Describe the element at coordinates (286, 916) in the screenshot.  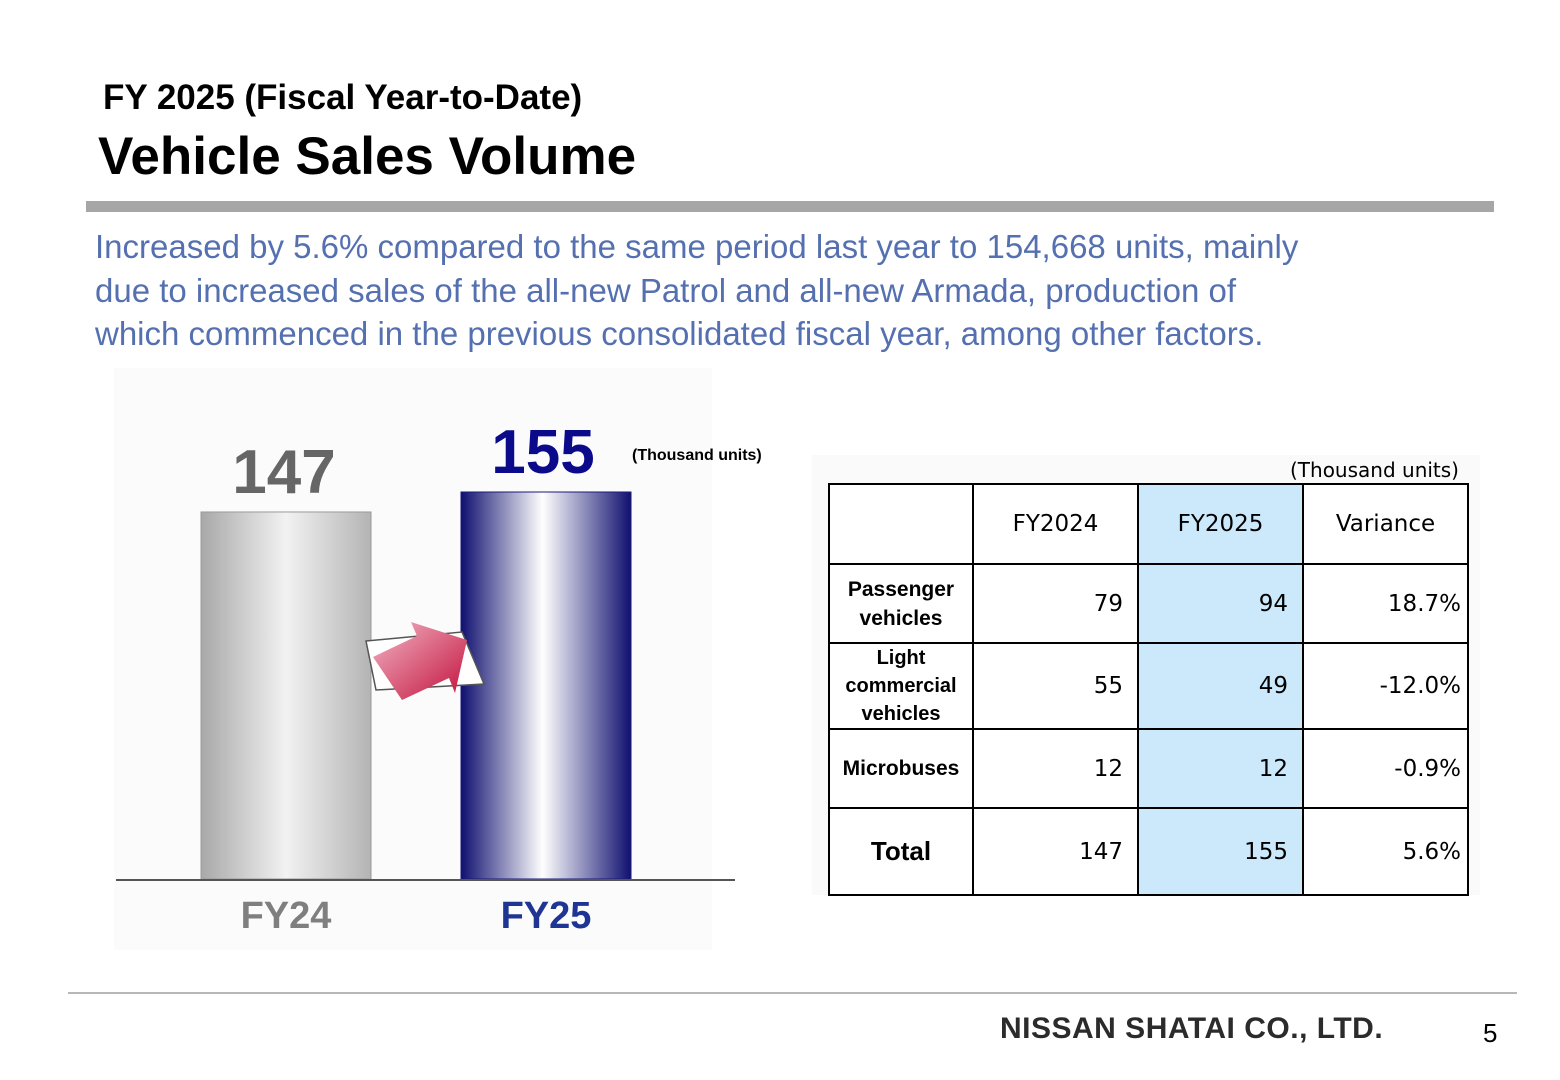
I see `category-label-fy24: FY24` at that location.